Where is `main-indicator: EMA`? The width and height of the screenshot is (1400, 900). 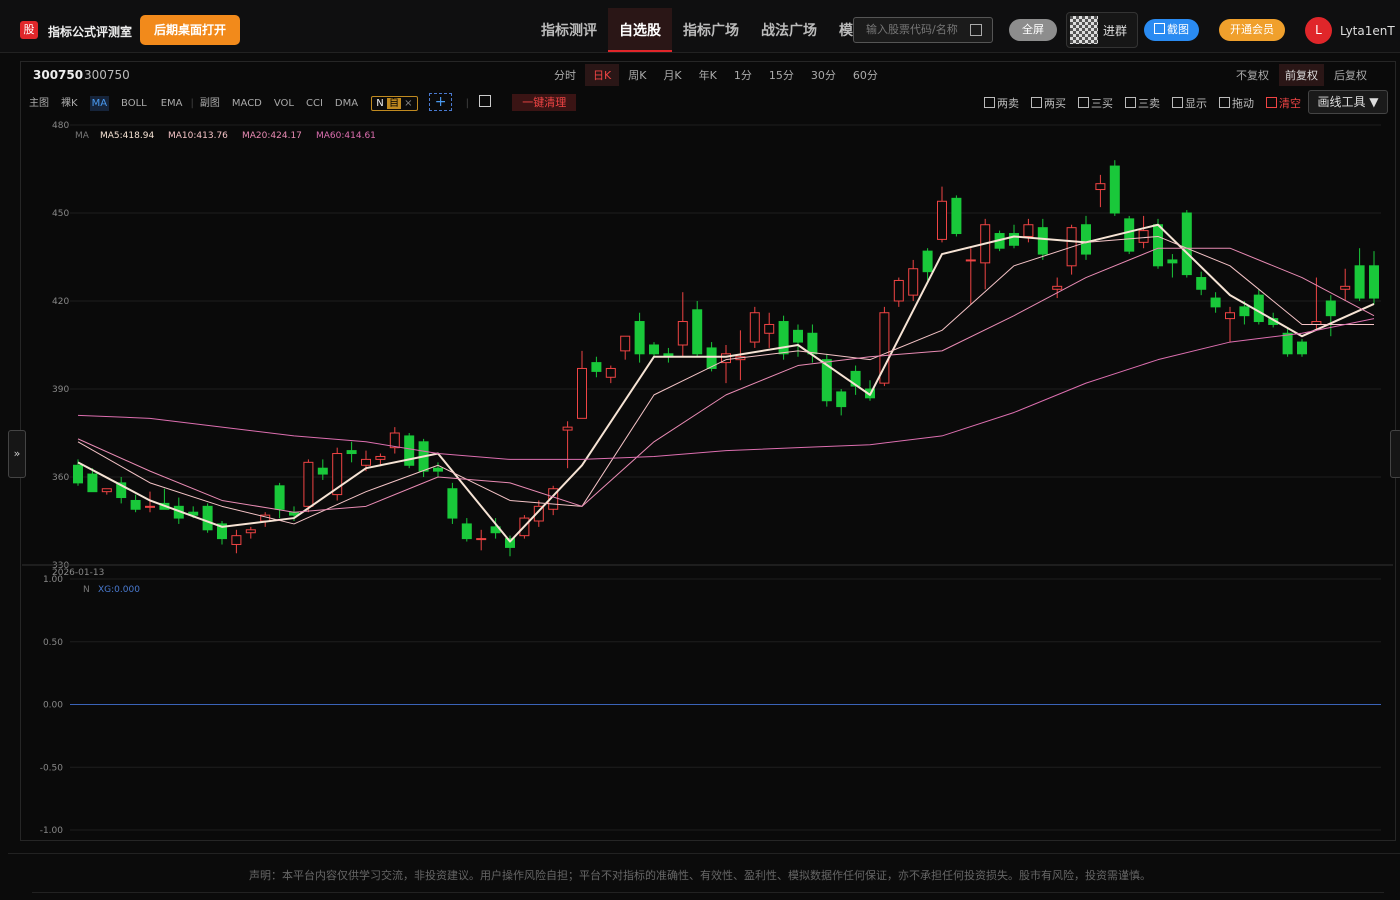
main-indicator: EMA is located at coordinates (171, 103).